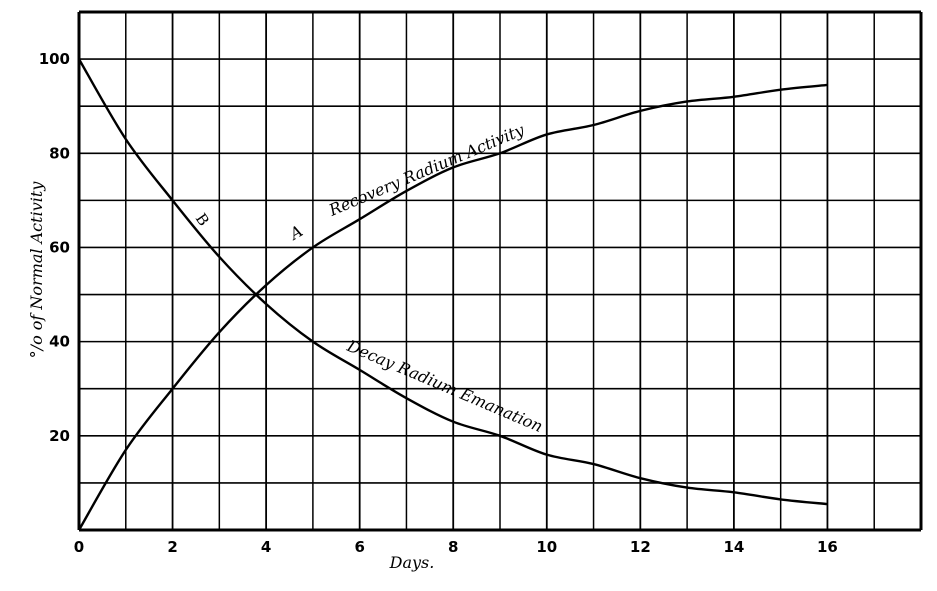  What do you see at coordinates (59, 342) in the screenshot?
I see `y-tick-label: 40` at bounding box center [59, 342].